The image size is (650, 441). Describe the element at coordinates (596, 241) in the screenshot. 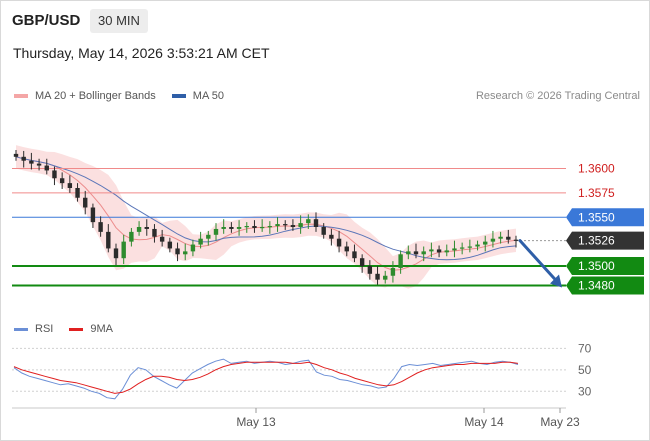

I see `level-label-1-3526: 1.3526` at that location.